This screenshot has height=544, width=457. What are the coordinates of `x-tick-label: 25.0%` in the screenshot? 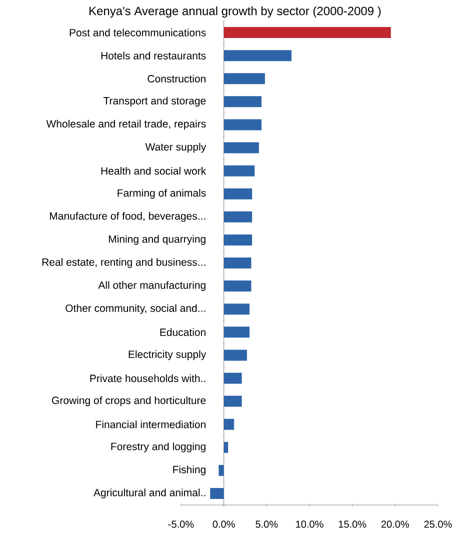 It's located at (438, 524).